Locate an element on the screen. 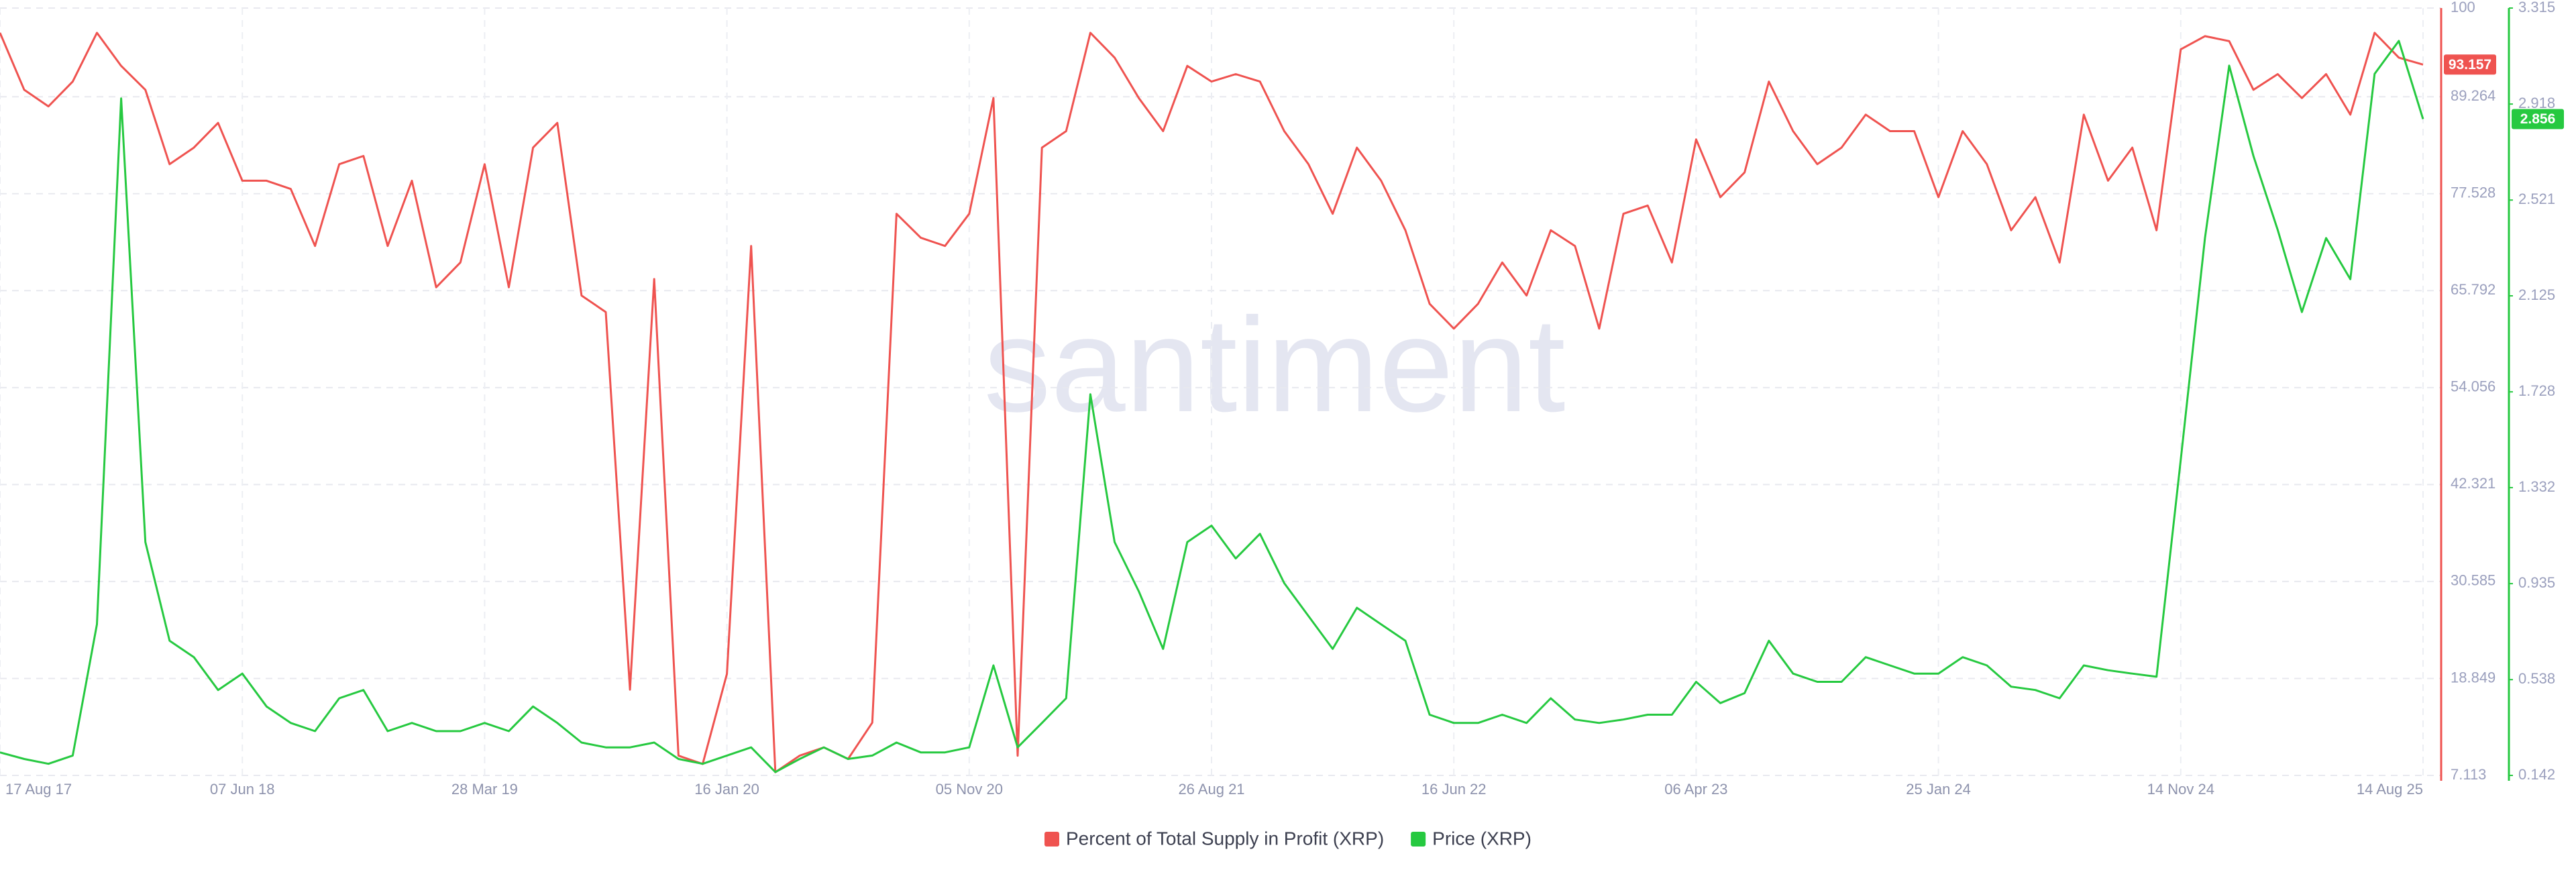 The image size is (2576, 872). y2-tick-label: 3.315 is located at coordinates (2536, 8).